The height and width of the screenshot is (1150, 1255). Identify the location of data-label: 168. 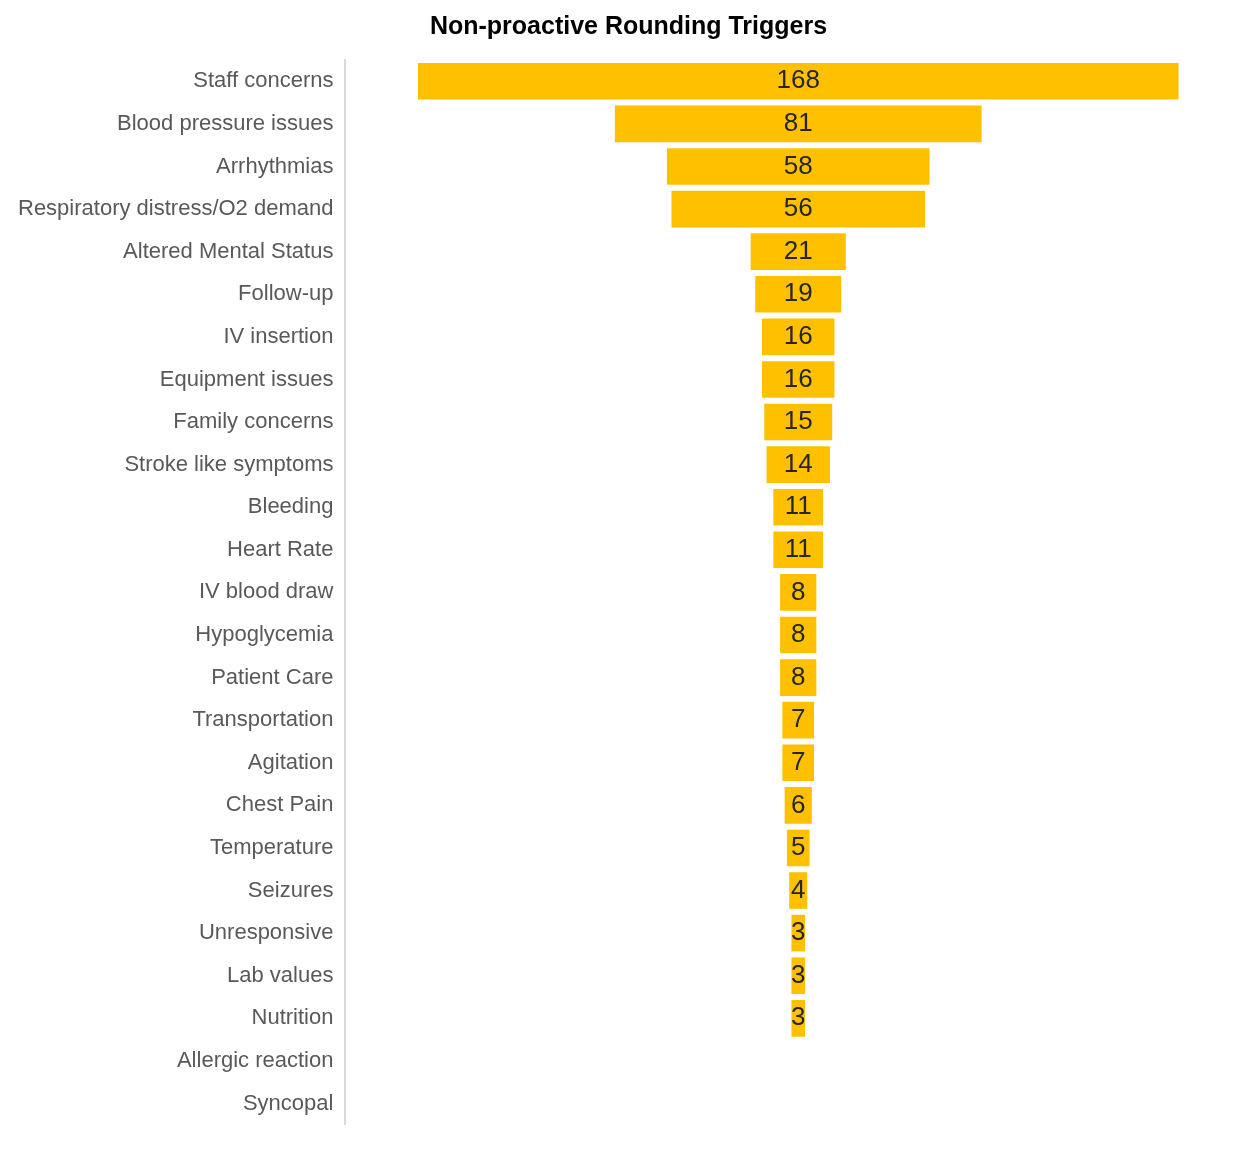
(798, 79).